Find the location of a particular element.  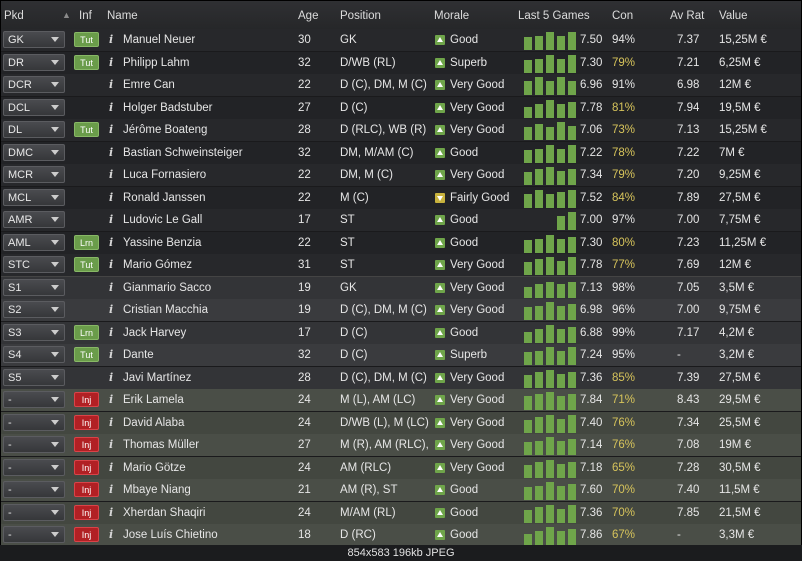

position-select: AML is located at coordinates (34, 242).